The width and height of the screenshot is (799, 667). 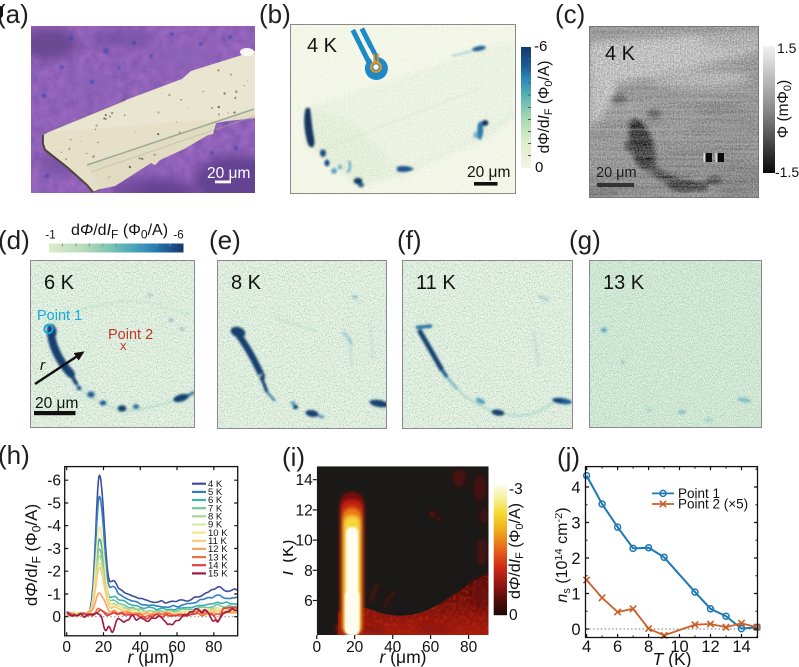 I want to click on svg-text: r, so click(x=43, y=365).